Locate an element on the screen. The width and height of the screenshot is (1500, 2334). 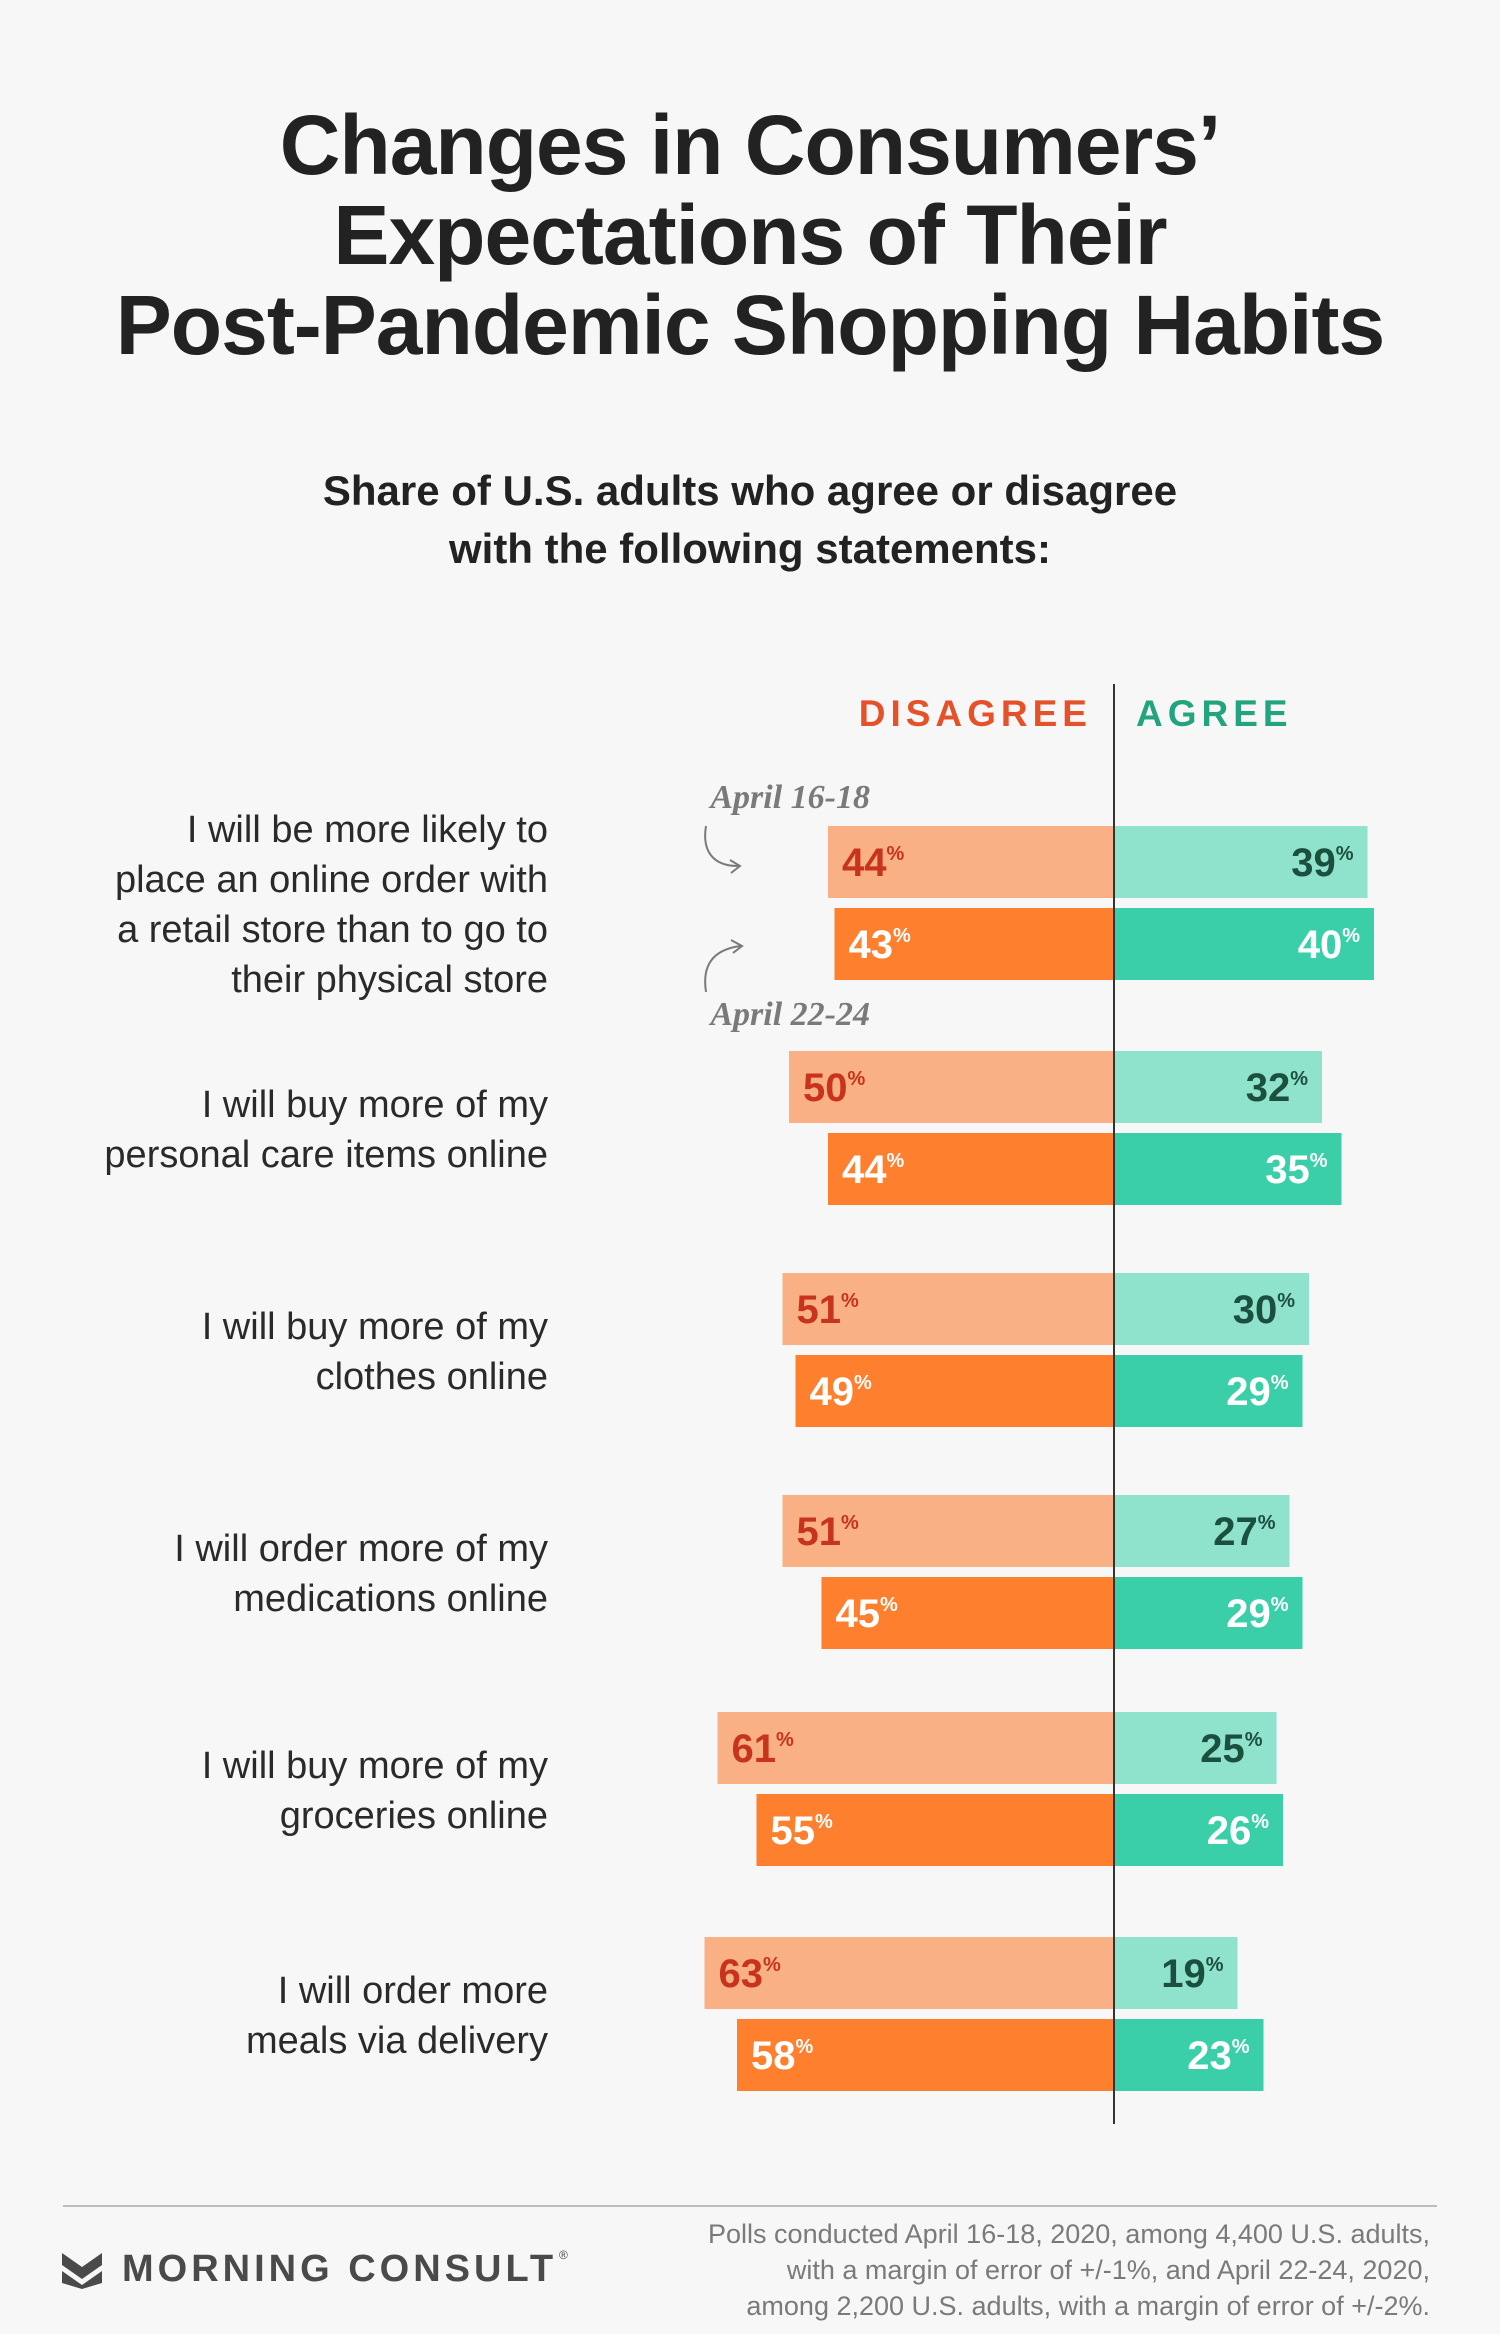
category-label: their physical store is located at coordinates (389, 980).